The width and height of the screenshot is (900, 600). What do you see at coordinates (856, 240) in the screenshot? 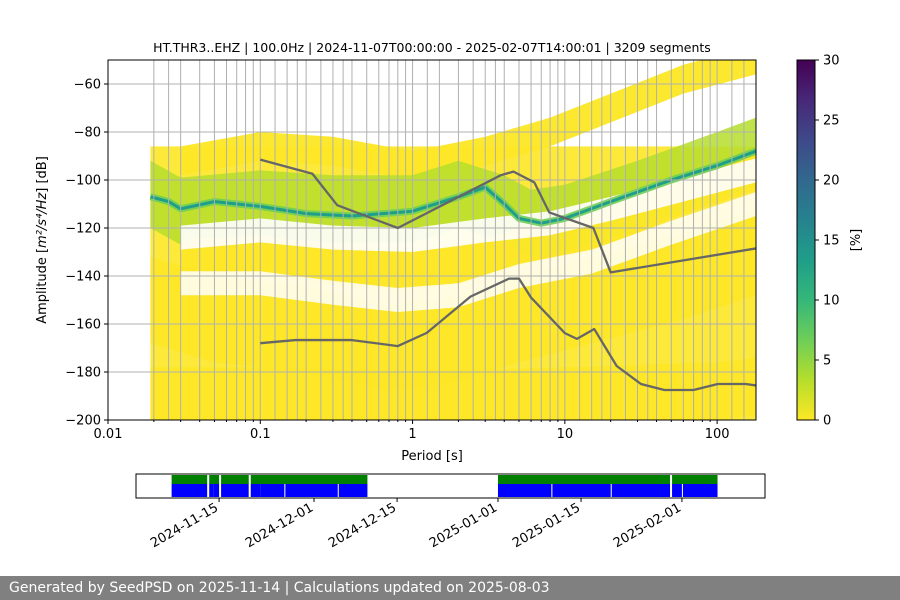
I see `colorbar-label: [%]` at bounding box center [856, 240].